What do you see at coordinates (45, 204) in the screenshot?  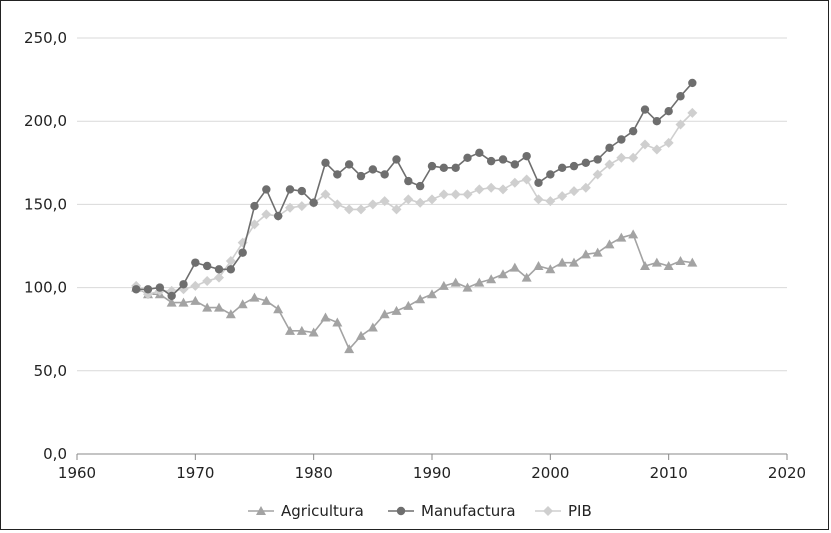 I see `y-tick-label: 150,0` at bounding box center [45, 204].